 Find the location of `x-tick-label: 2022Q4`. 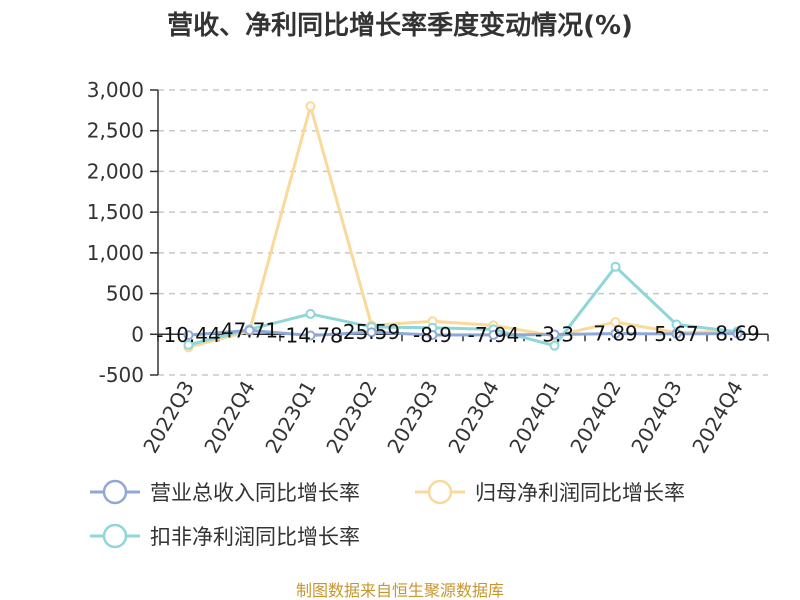

x-tick-label: 2022Q4 is located at coordinates (229, 417).